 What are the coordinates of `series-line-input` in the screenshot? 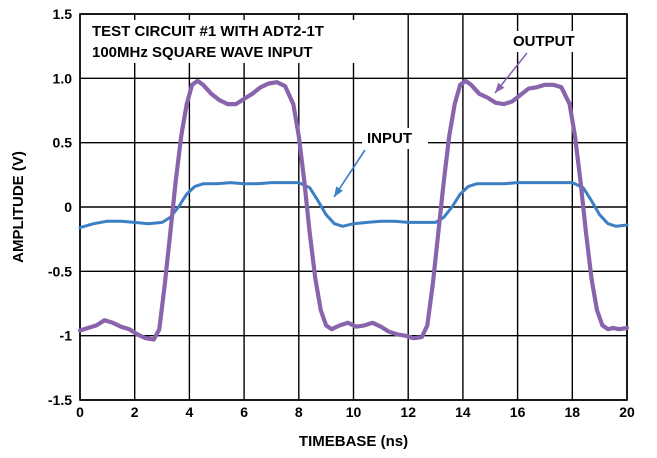 It's located at (353, 205).